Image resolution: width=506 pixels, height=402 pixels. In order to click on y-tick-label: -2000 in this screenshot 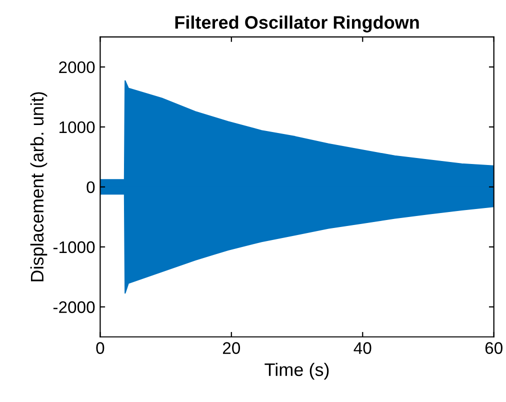, I will do `click(74, 307)`.